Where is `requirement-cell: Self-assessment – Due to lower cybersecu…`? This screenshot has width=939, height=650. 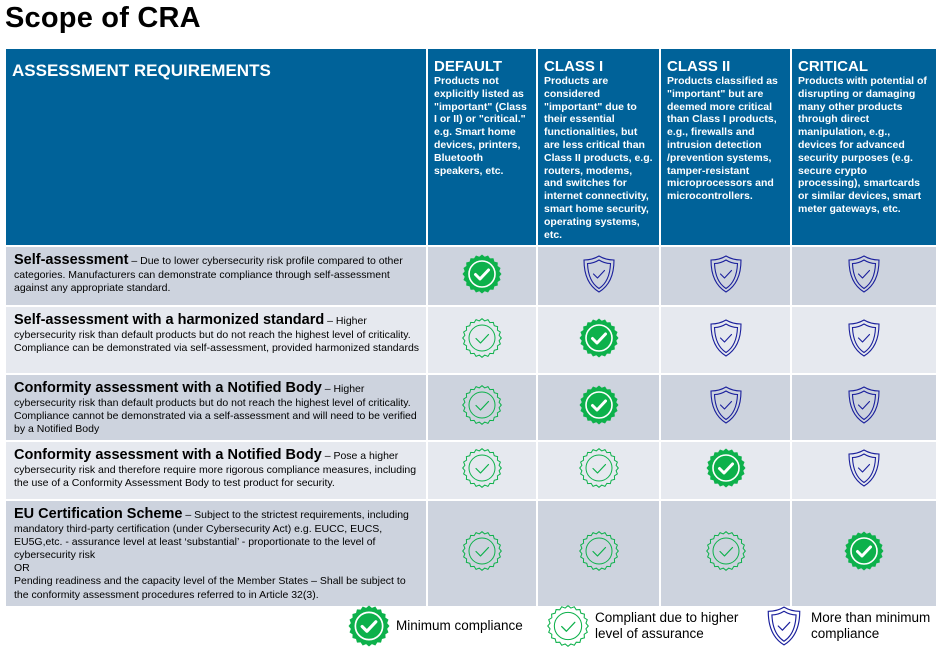 requirement-cell: Self-assessment – Due to lower cybersecu… is located at coordinates (216, 276).